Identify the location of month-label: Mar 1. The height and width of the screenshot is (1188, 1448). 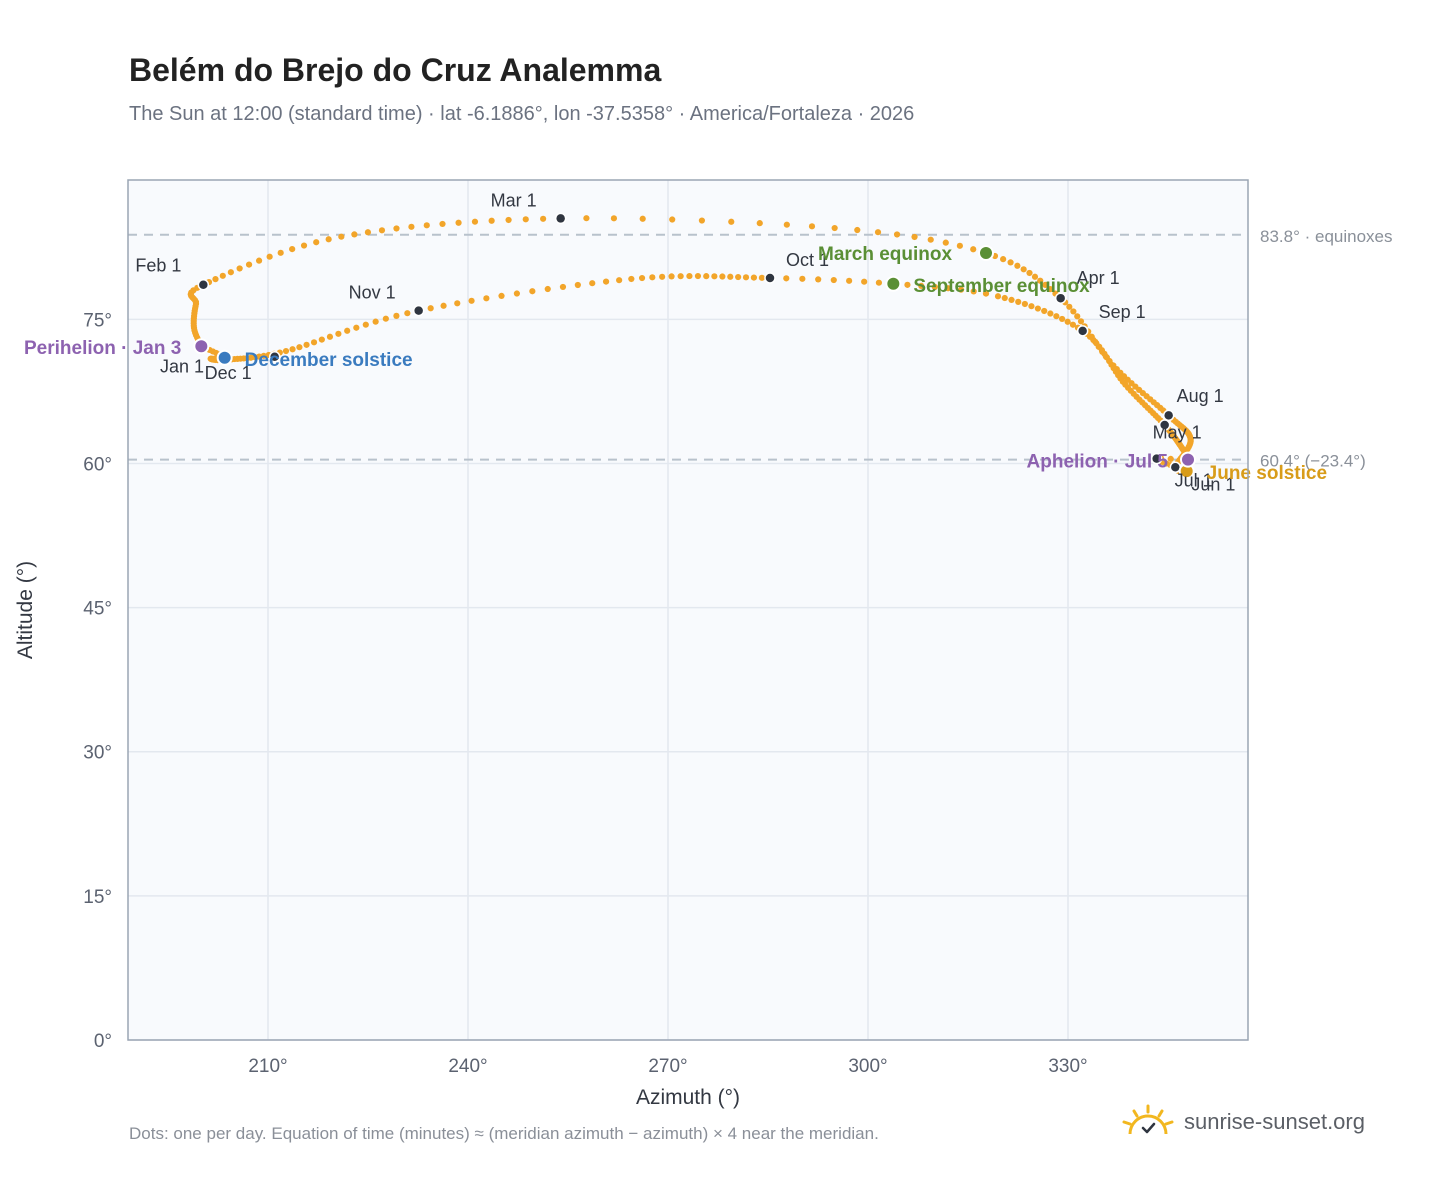
(514, 200).